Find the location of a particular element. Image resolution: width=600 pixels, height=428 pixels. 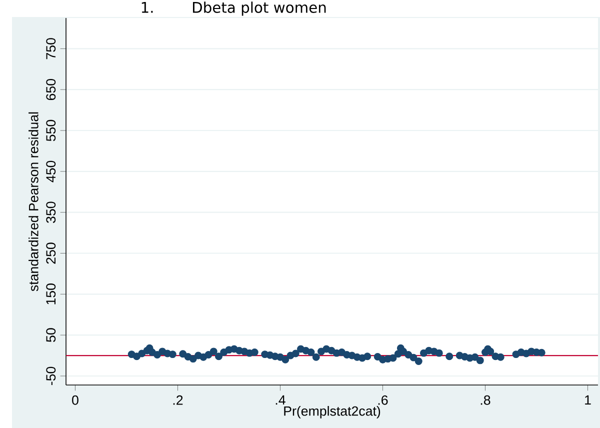

y-tick-label: 450 is located at coordinates (51, 171).